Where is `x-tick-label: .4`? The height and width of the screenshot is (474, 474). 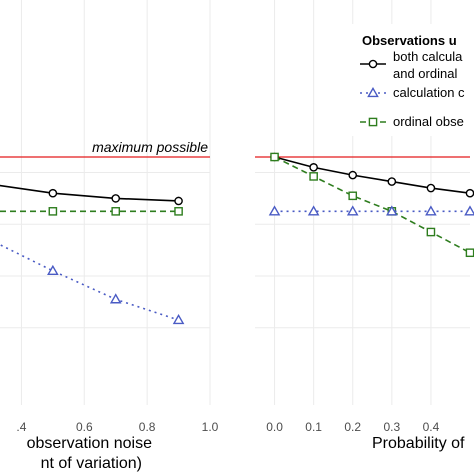 x-tick-label: .4 is located at coordinates (21, 427).